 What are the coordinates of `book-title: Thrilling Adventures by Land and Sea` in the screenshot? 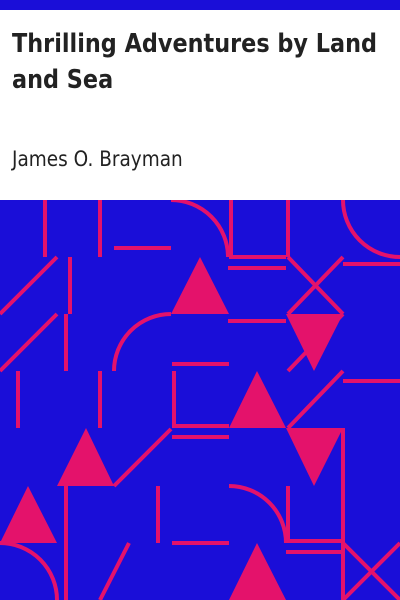 It's located at (195, 62).